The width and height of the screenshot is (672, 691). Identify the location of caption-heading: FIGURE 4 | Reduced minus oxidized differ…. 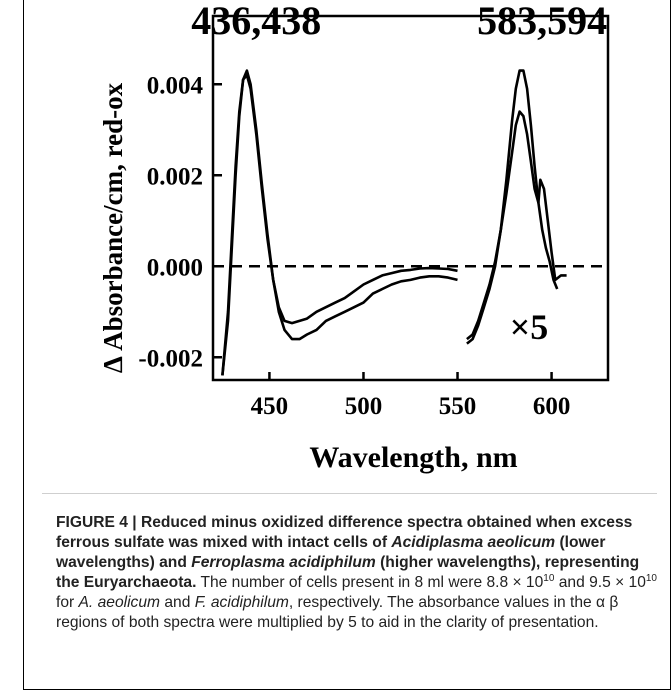
(347, 552).